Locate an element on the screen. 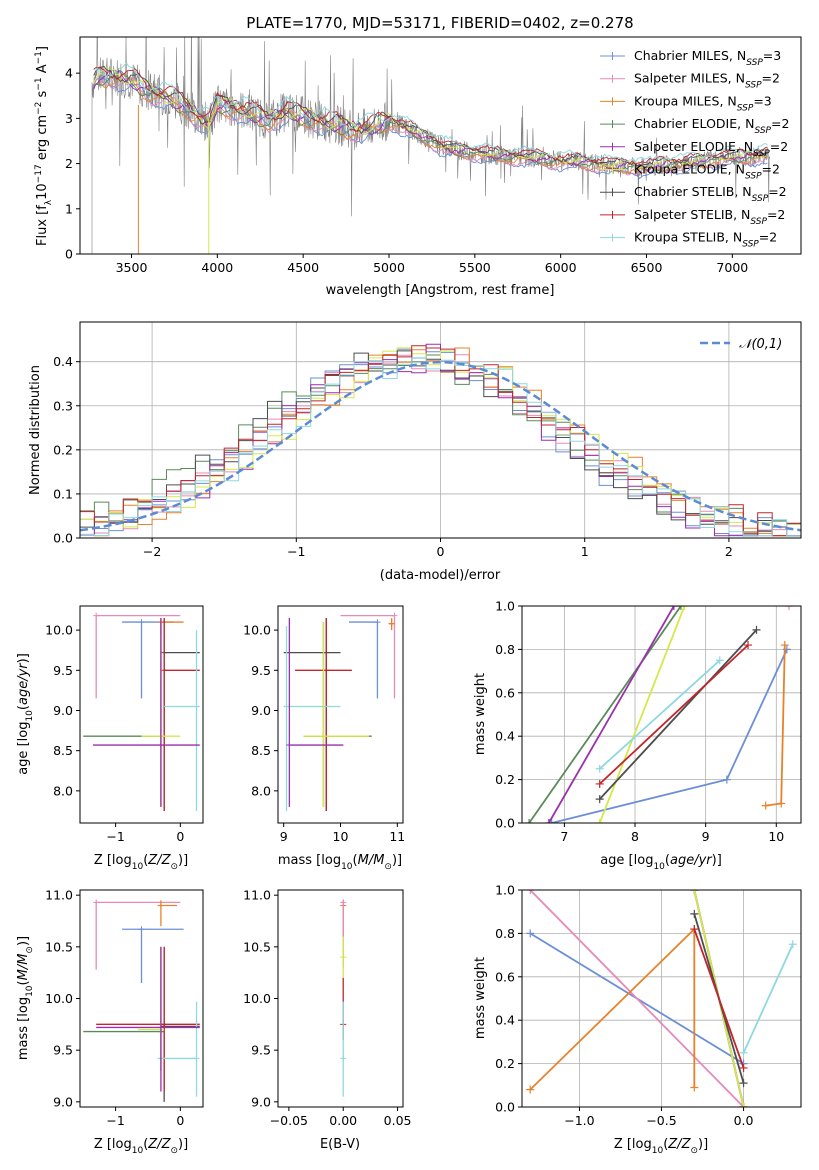 The image size is (819, 1170). point-Salpeter_ELODIE is located at coordinates (146, 712).